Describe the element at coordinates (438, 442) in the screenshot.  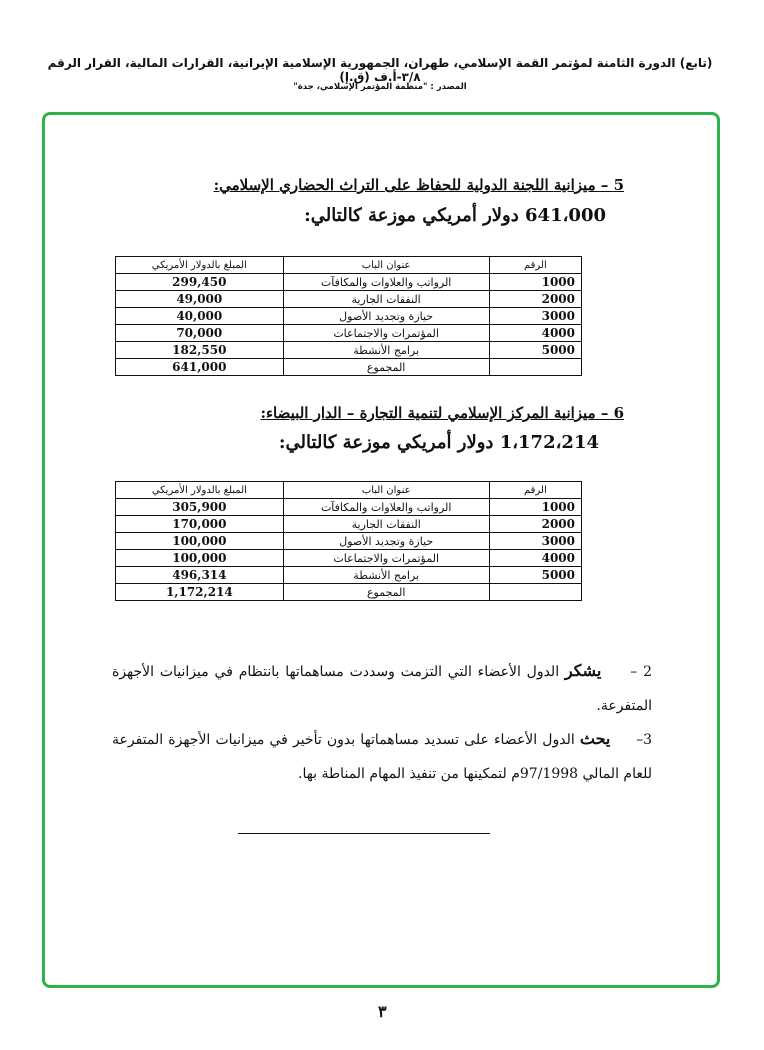
I see `section6-total-line: 1،172،214 دولار أمريكي موزعة كالتالي:` at that location.